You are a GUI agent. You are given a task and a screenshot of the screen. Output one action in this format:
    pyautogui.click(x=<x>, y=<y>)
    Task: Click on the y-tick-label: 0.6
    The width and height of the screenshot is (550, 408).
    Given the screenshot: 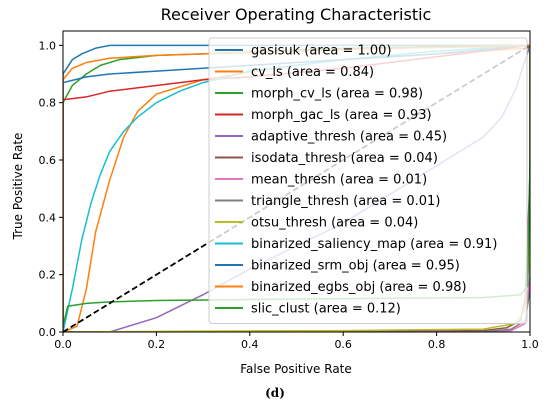 What is the action you would take?
    pyautogui.click(x=48, y=160)
    